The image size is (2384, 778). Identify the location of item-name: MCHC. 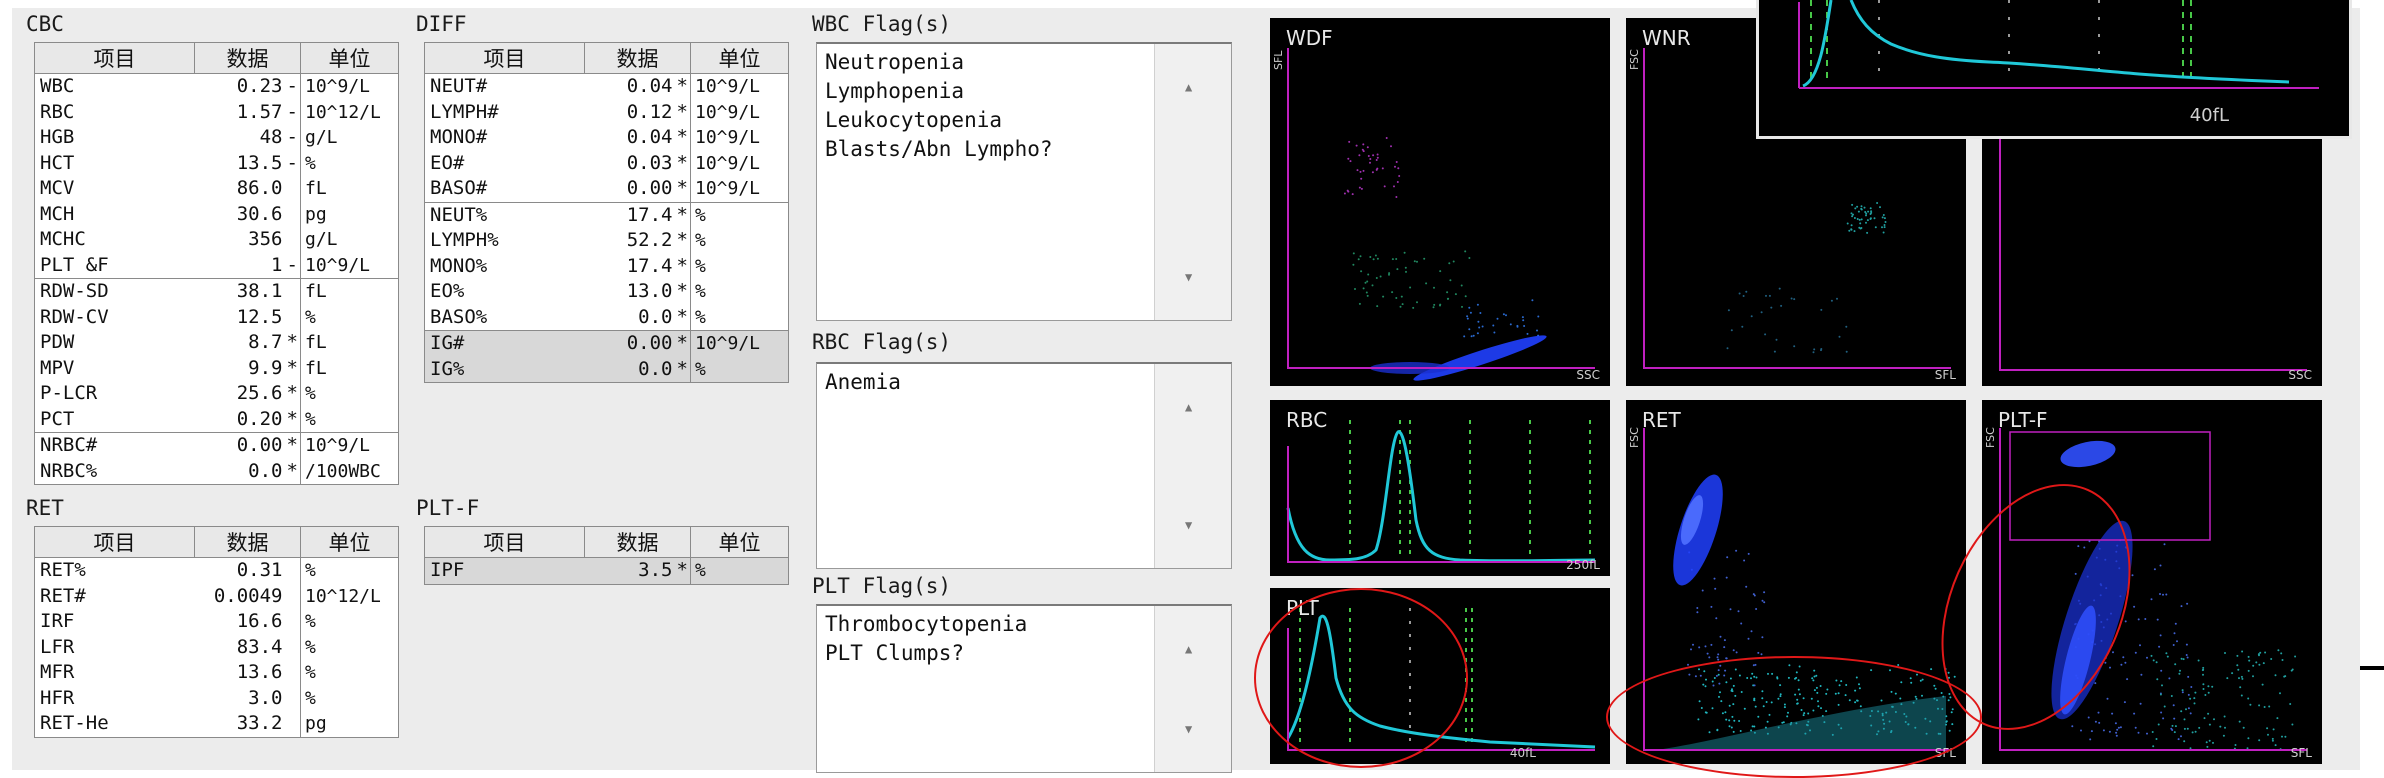
(114, 240).